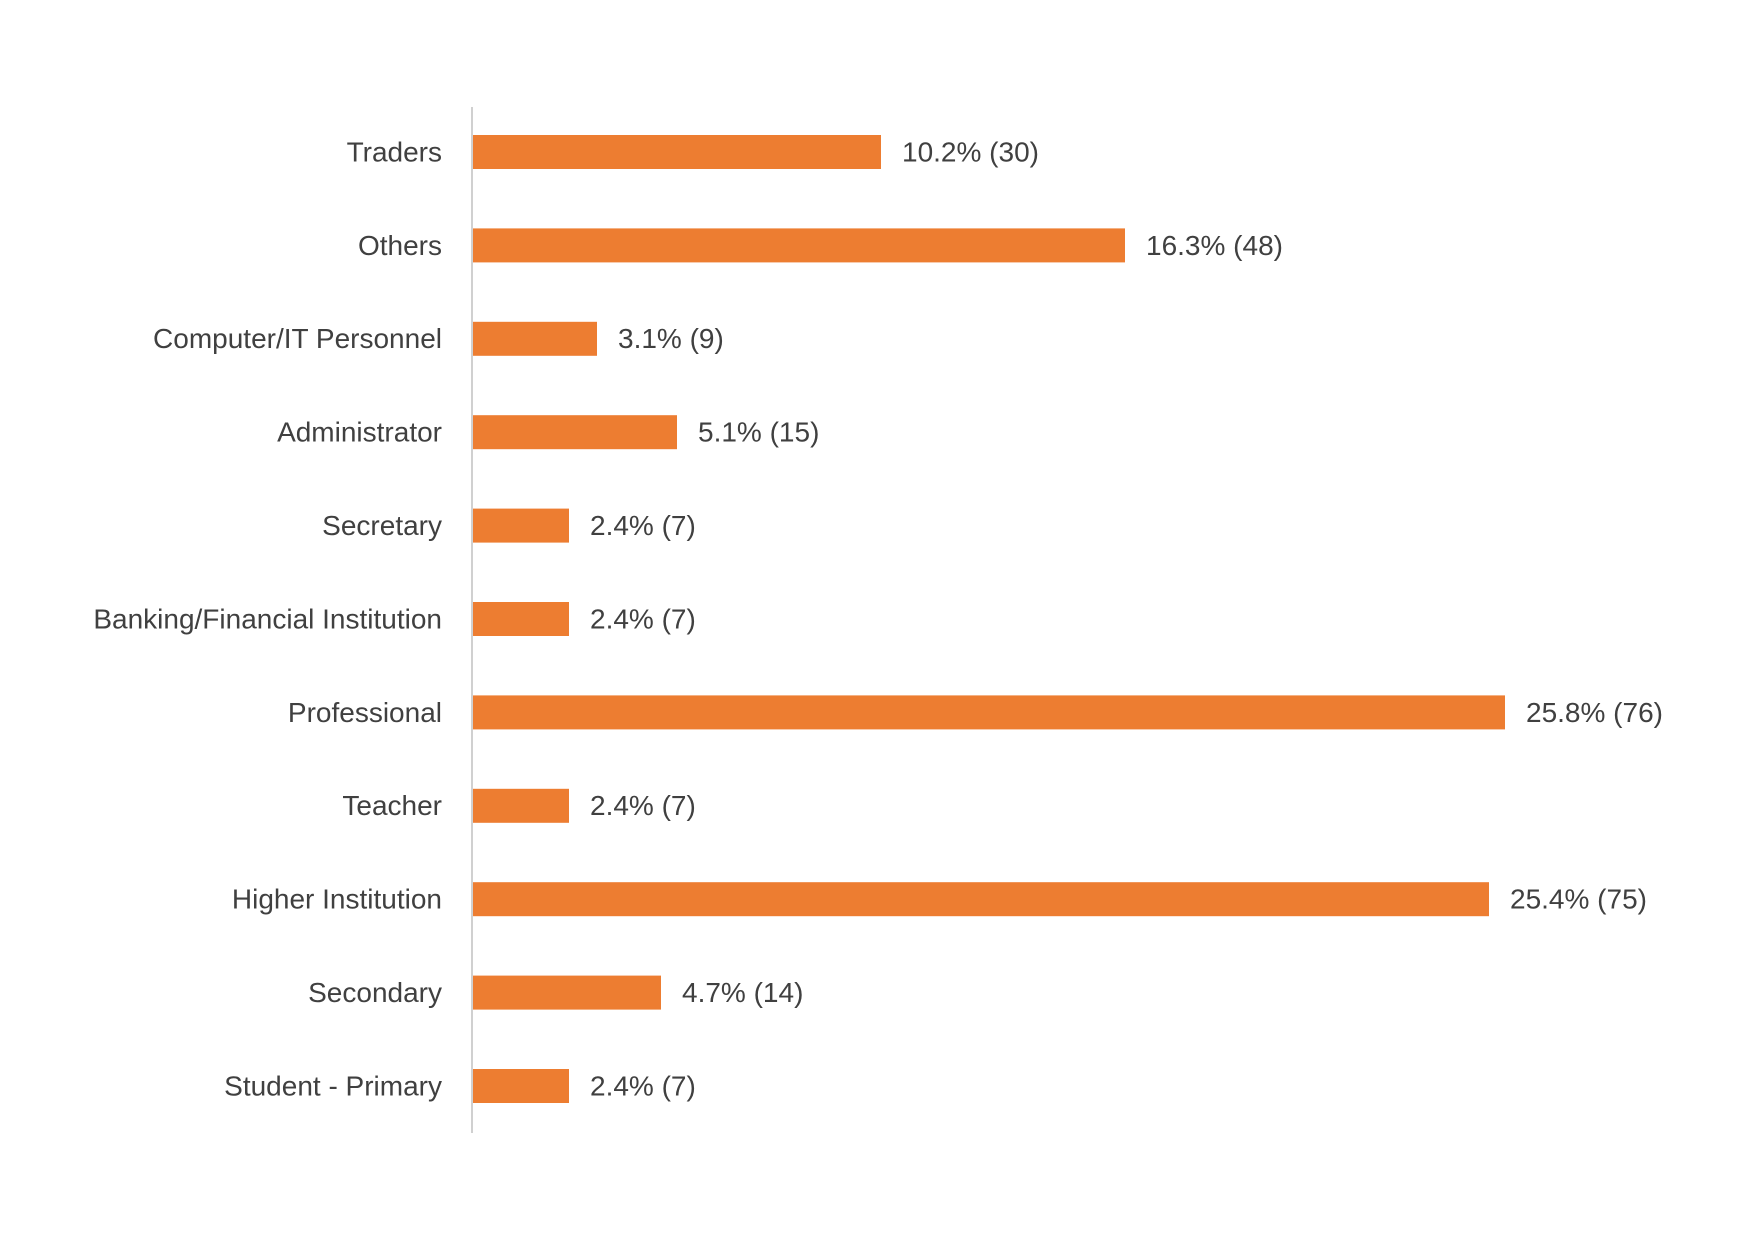 The image size is (1754, 1240). What do you see at coordinates (970, 151) in the screenshot?
I see `data-label: 10.2% (30)` at bounding box center [970, 151].